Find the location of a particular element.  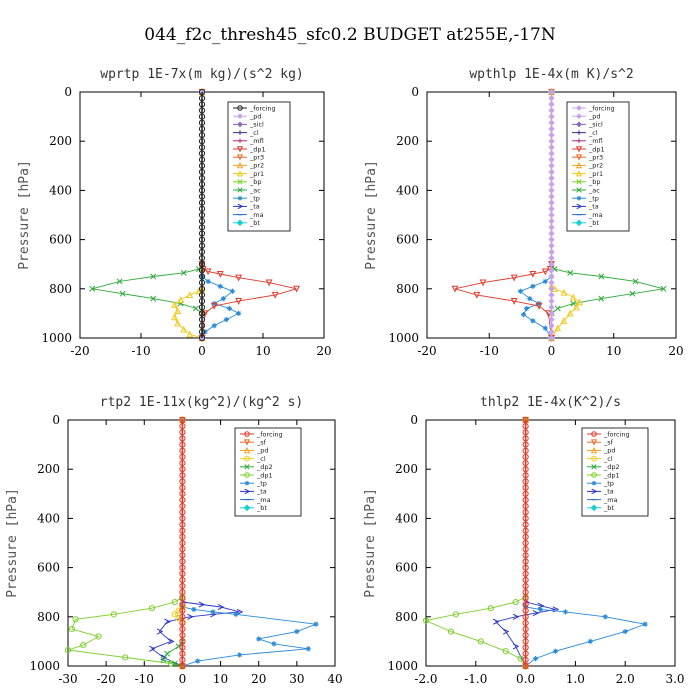

y-tick-label: 200 is located at coordinates (48, 469).